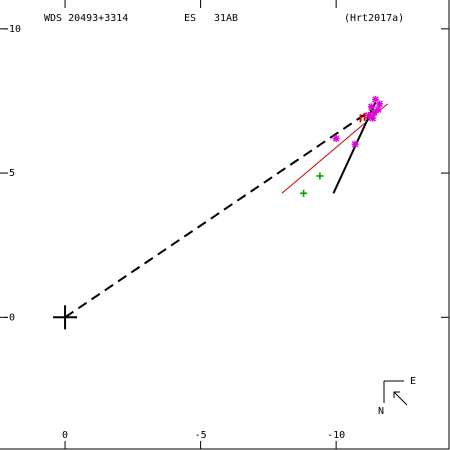 The height and width of the screenshot is (450, 450). I want to click on x-tick-label: -5, so click(201, 435).